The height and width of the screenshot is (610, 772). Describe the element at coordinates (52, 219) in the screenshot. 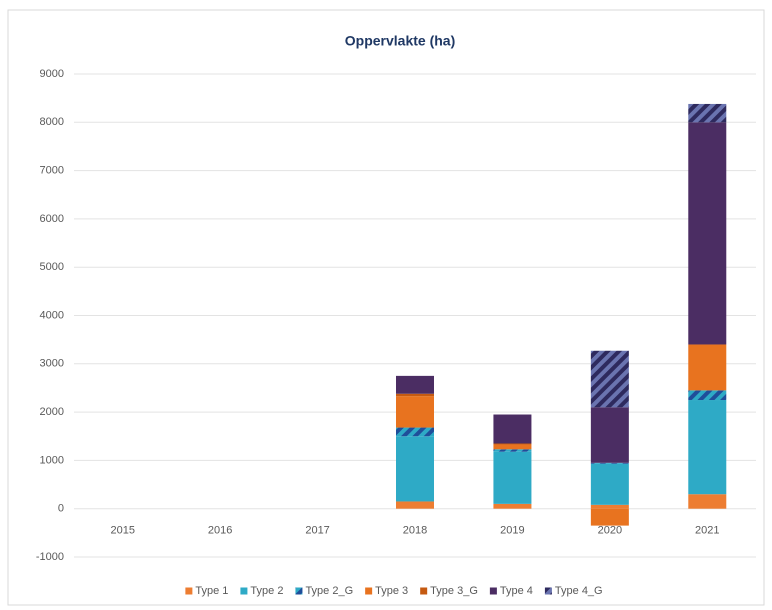

I see `y-tick-label: 6000` at that location.